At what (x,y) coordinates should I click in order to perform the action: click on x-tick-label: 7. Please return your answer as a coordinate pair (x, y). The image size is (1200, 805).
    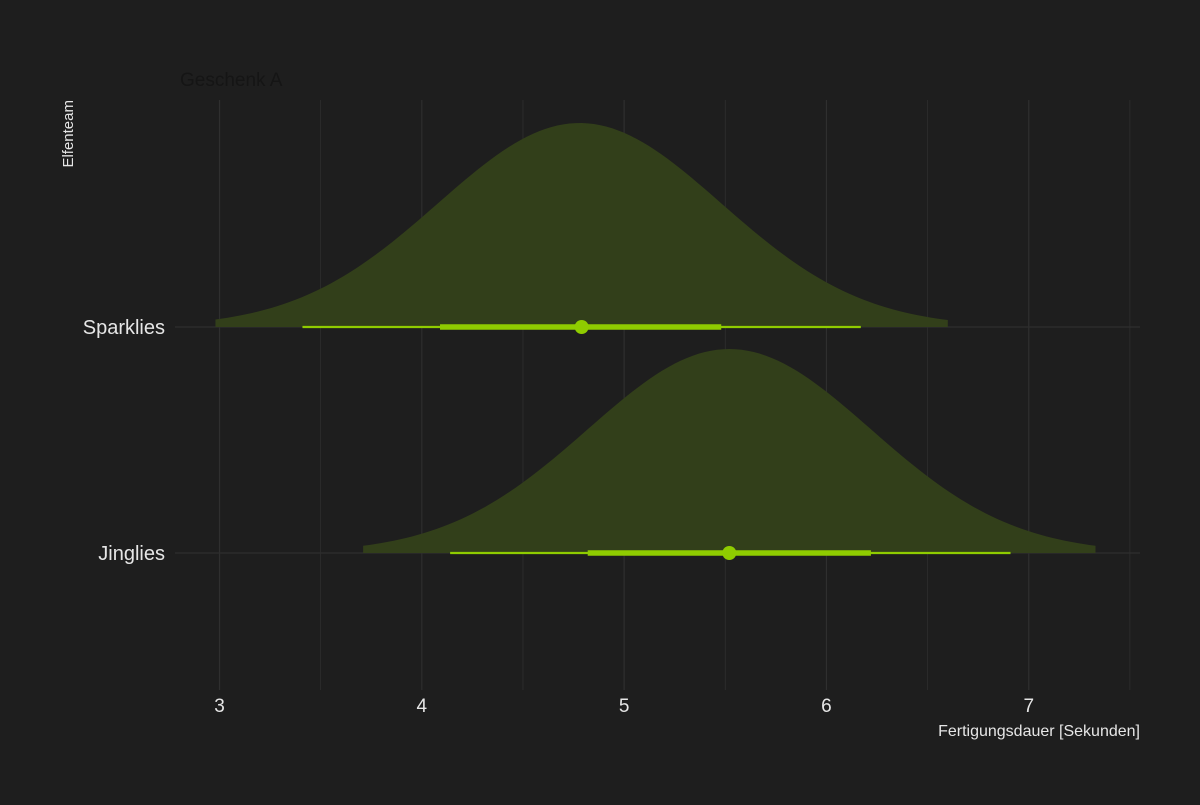
    Looking at the image, I should click on (1028, 706).